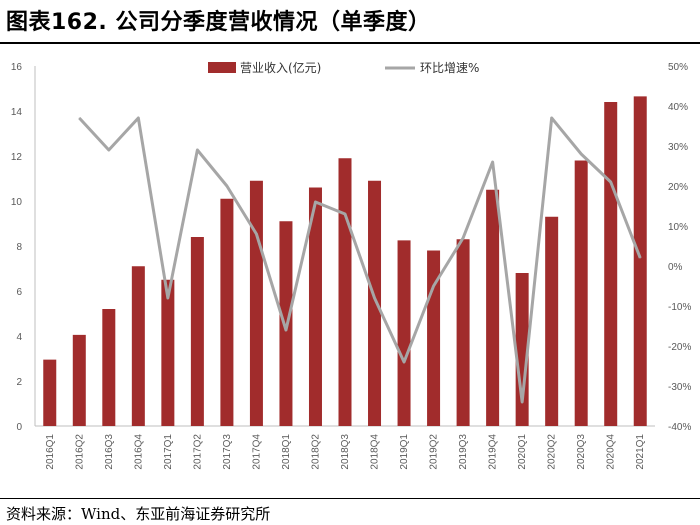 The width and height of the screenshot is (700, 525). I want to click on x-tick-label: 2016Q1, so click(50, 452).